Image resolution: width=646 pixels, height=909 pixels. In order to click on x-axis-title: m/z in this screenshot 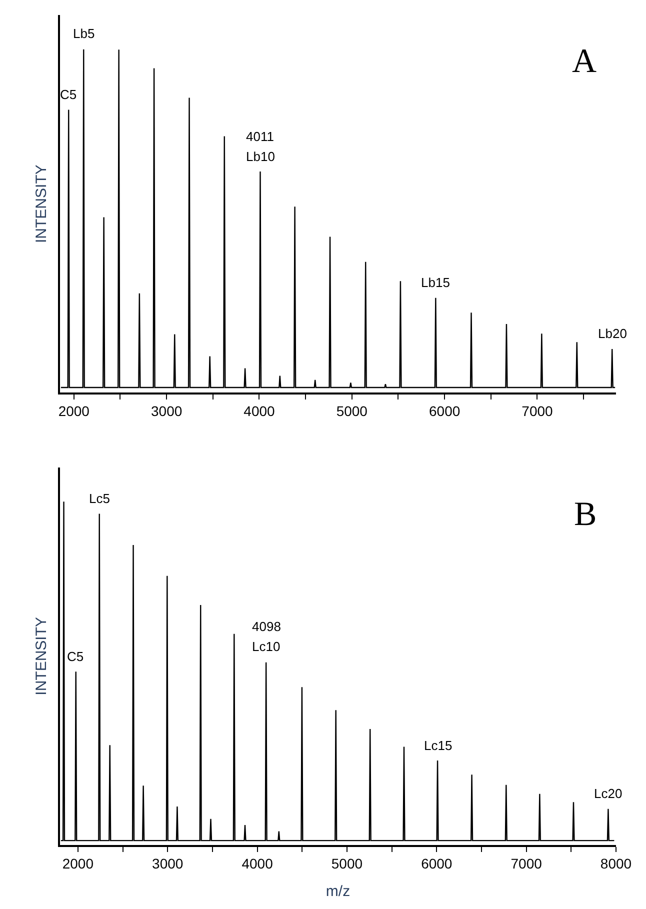, I will do `click(338, 891)`.